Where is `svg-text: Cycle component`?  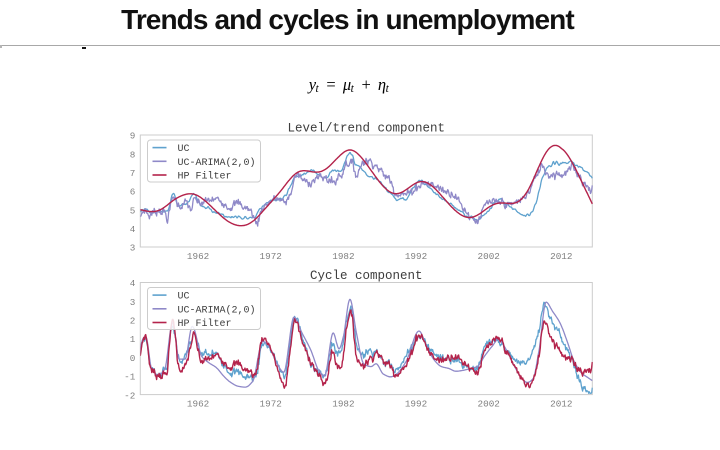 svg-text: Cycle component is located at coordinates (366, 276).